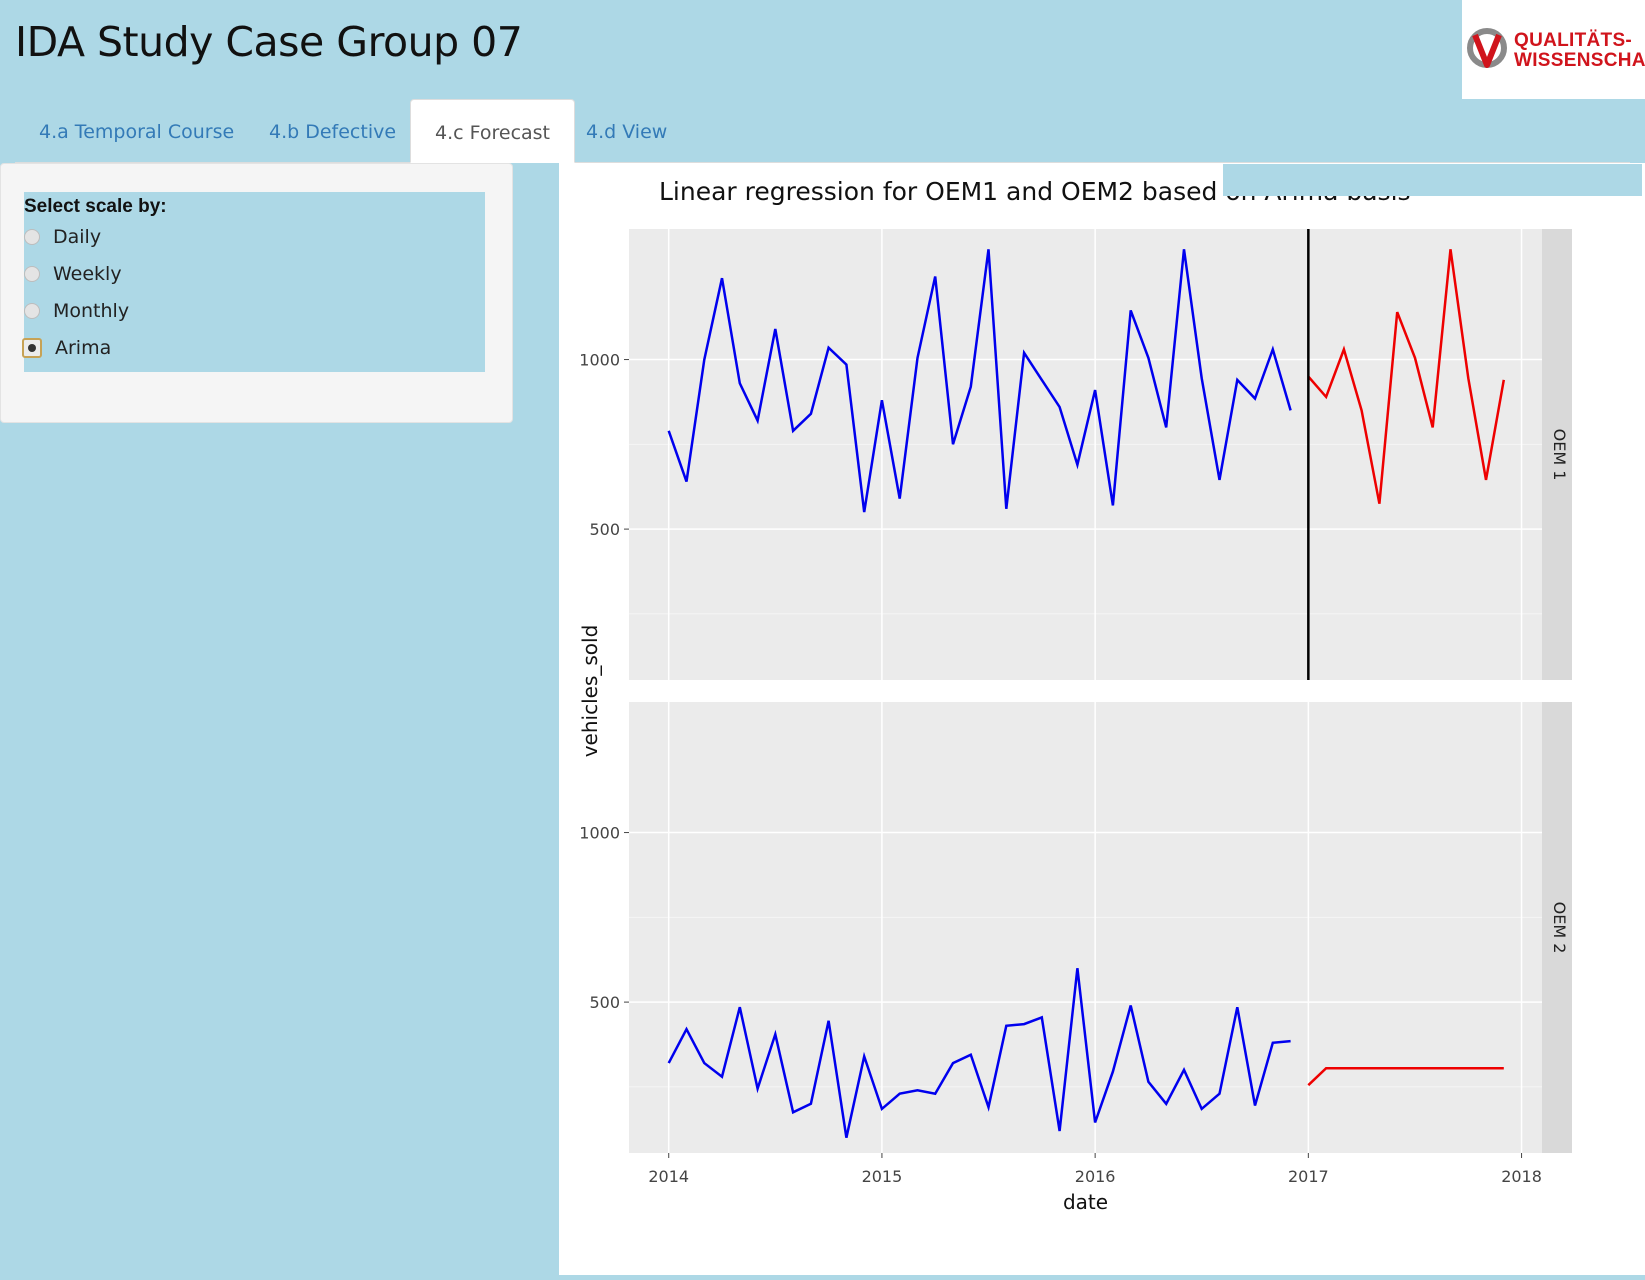  Describe the element at coordinates (1085, 1202) in the screenshot. I see `x-axis-label: date` at that location.